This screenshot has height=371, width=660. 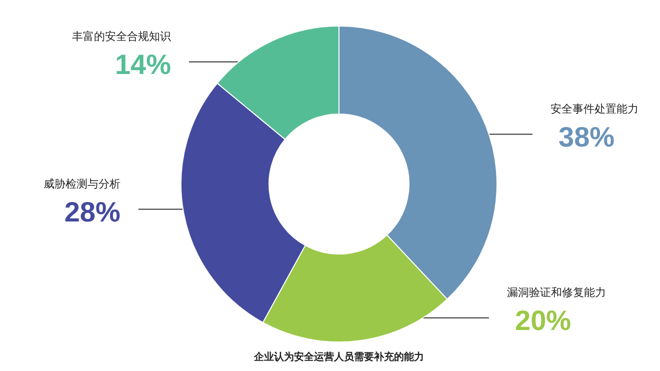 What do you see at coordinates (543, 320) in the screenshot?
I see `data-label: 20%` at bounding box center [543, 320].